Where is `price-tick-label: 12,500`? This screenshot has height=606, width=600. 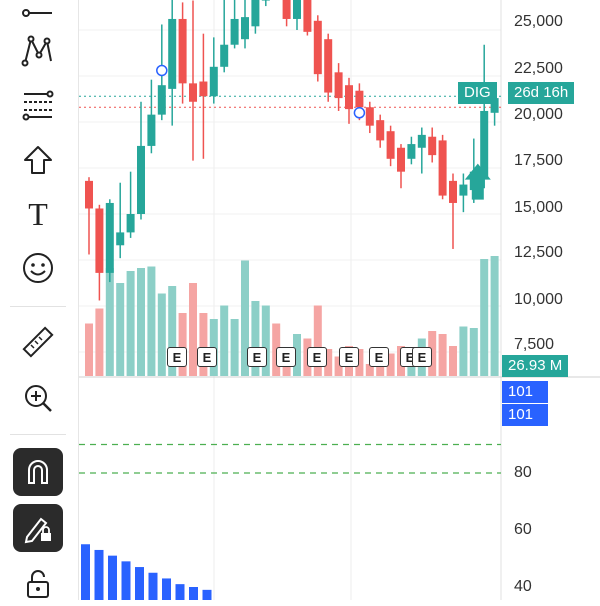 price-tick-label: 12,500 is located at coordinates (538, 252).